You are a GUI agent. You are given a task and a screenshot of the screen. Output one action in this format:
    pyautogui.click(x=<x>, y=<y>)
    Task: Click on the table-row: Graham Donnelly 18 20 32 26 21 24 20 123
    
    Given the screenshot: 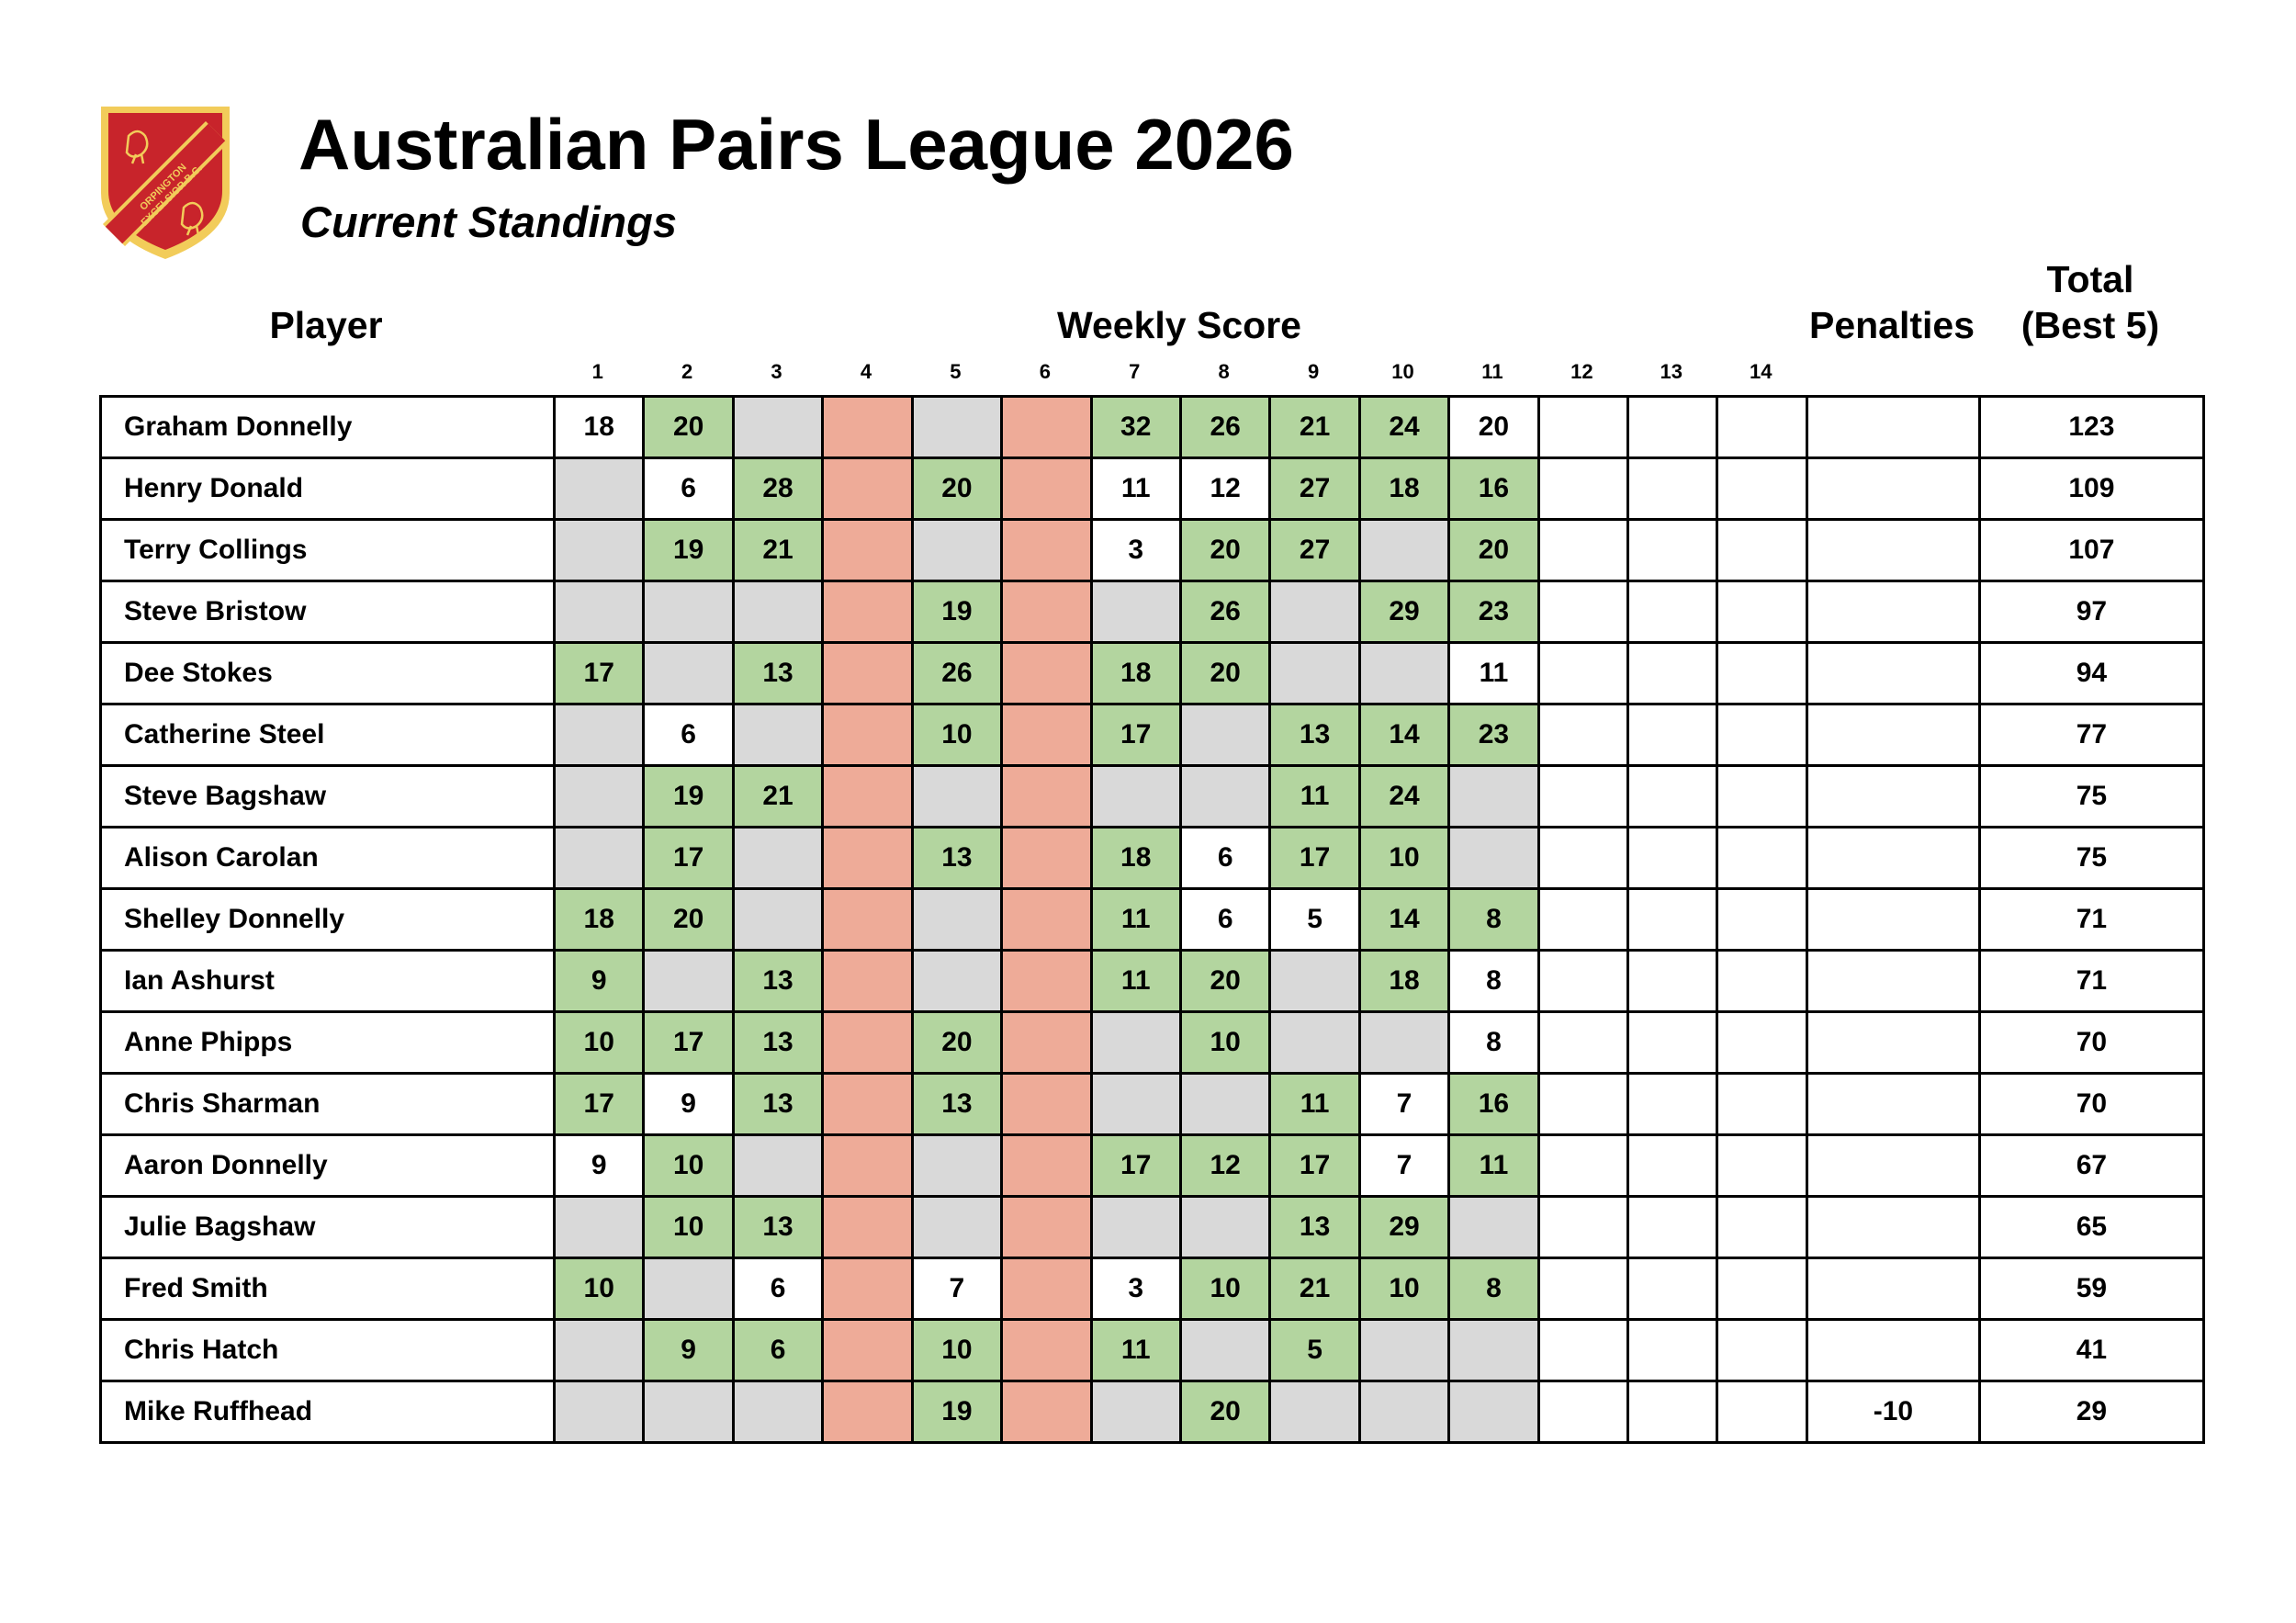 What is the action you would take?
    pyautogui.click(x=1152, y=427)
    